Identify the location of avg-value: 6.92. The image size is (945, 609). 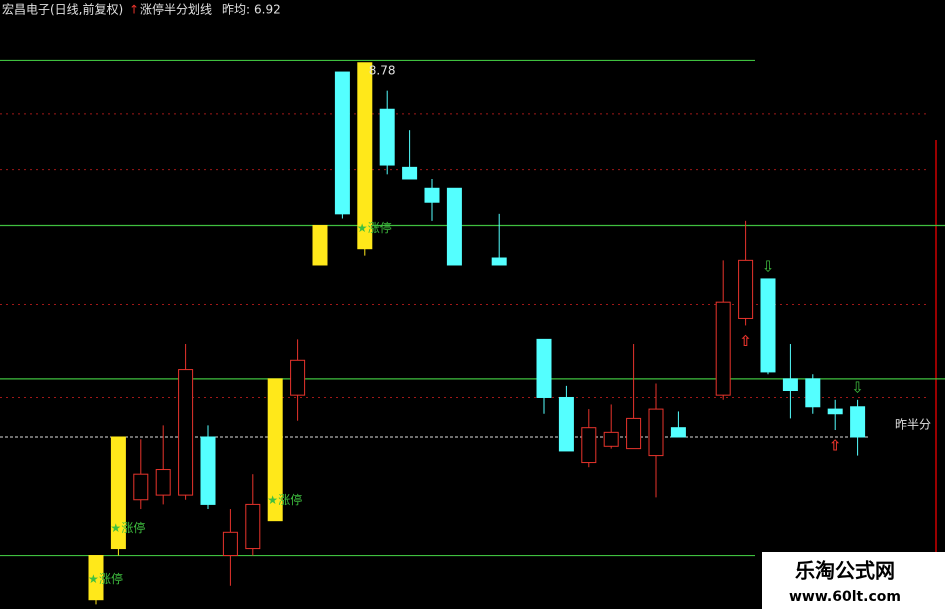
(267, 10).